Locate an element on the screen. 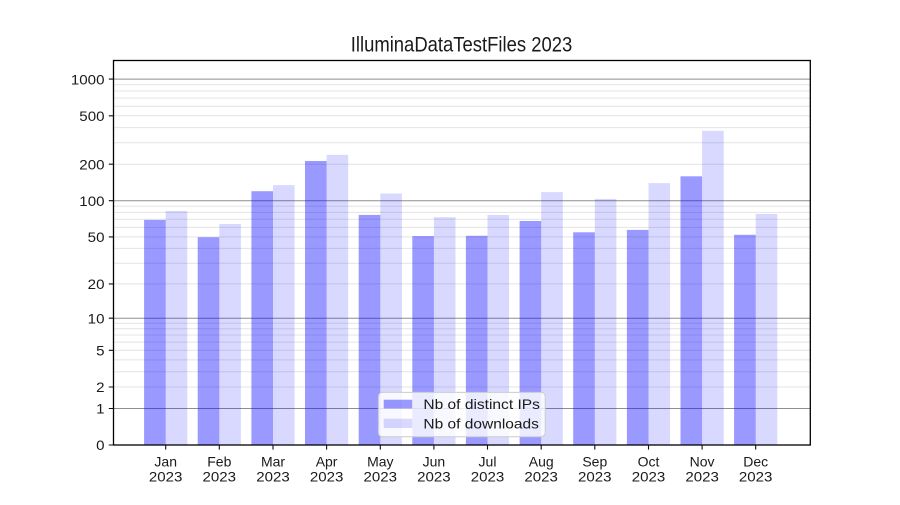  svg-text: Aug is located at coordinates (541, 461).